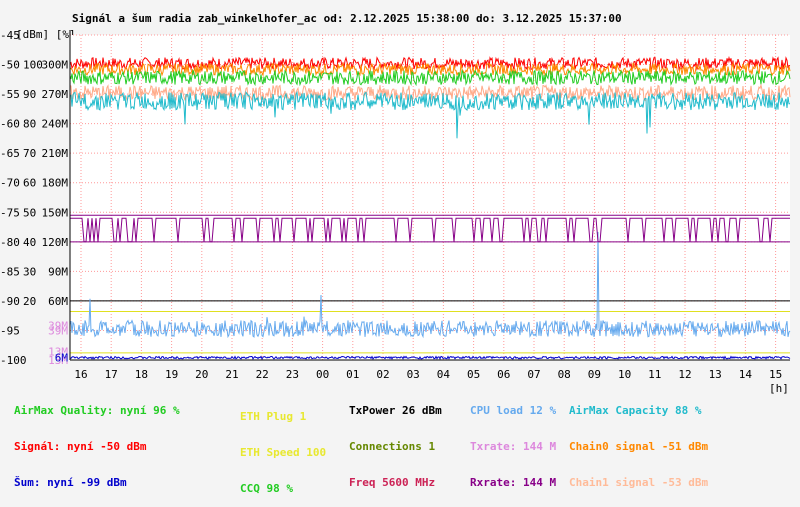 The image size is (800, 507). Describe the element at coordinates (322, 374) in the screenshot. I see `x-tick-label: 00` at that location.